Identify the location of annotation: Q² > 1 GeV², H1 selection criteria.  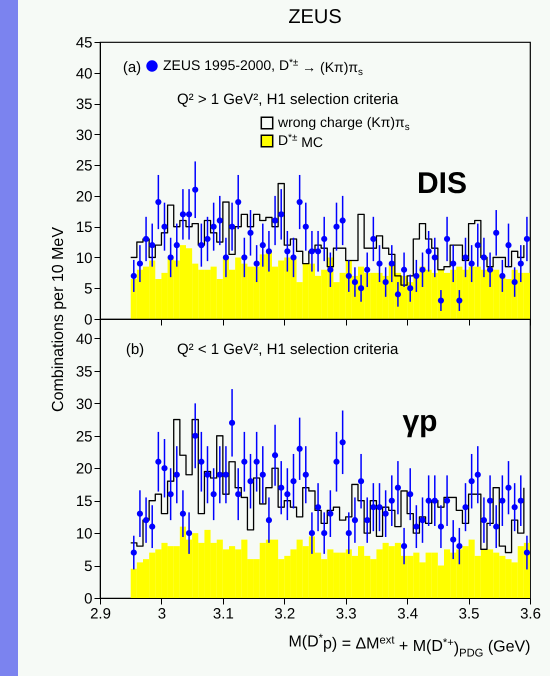
(288, 99).